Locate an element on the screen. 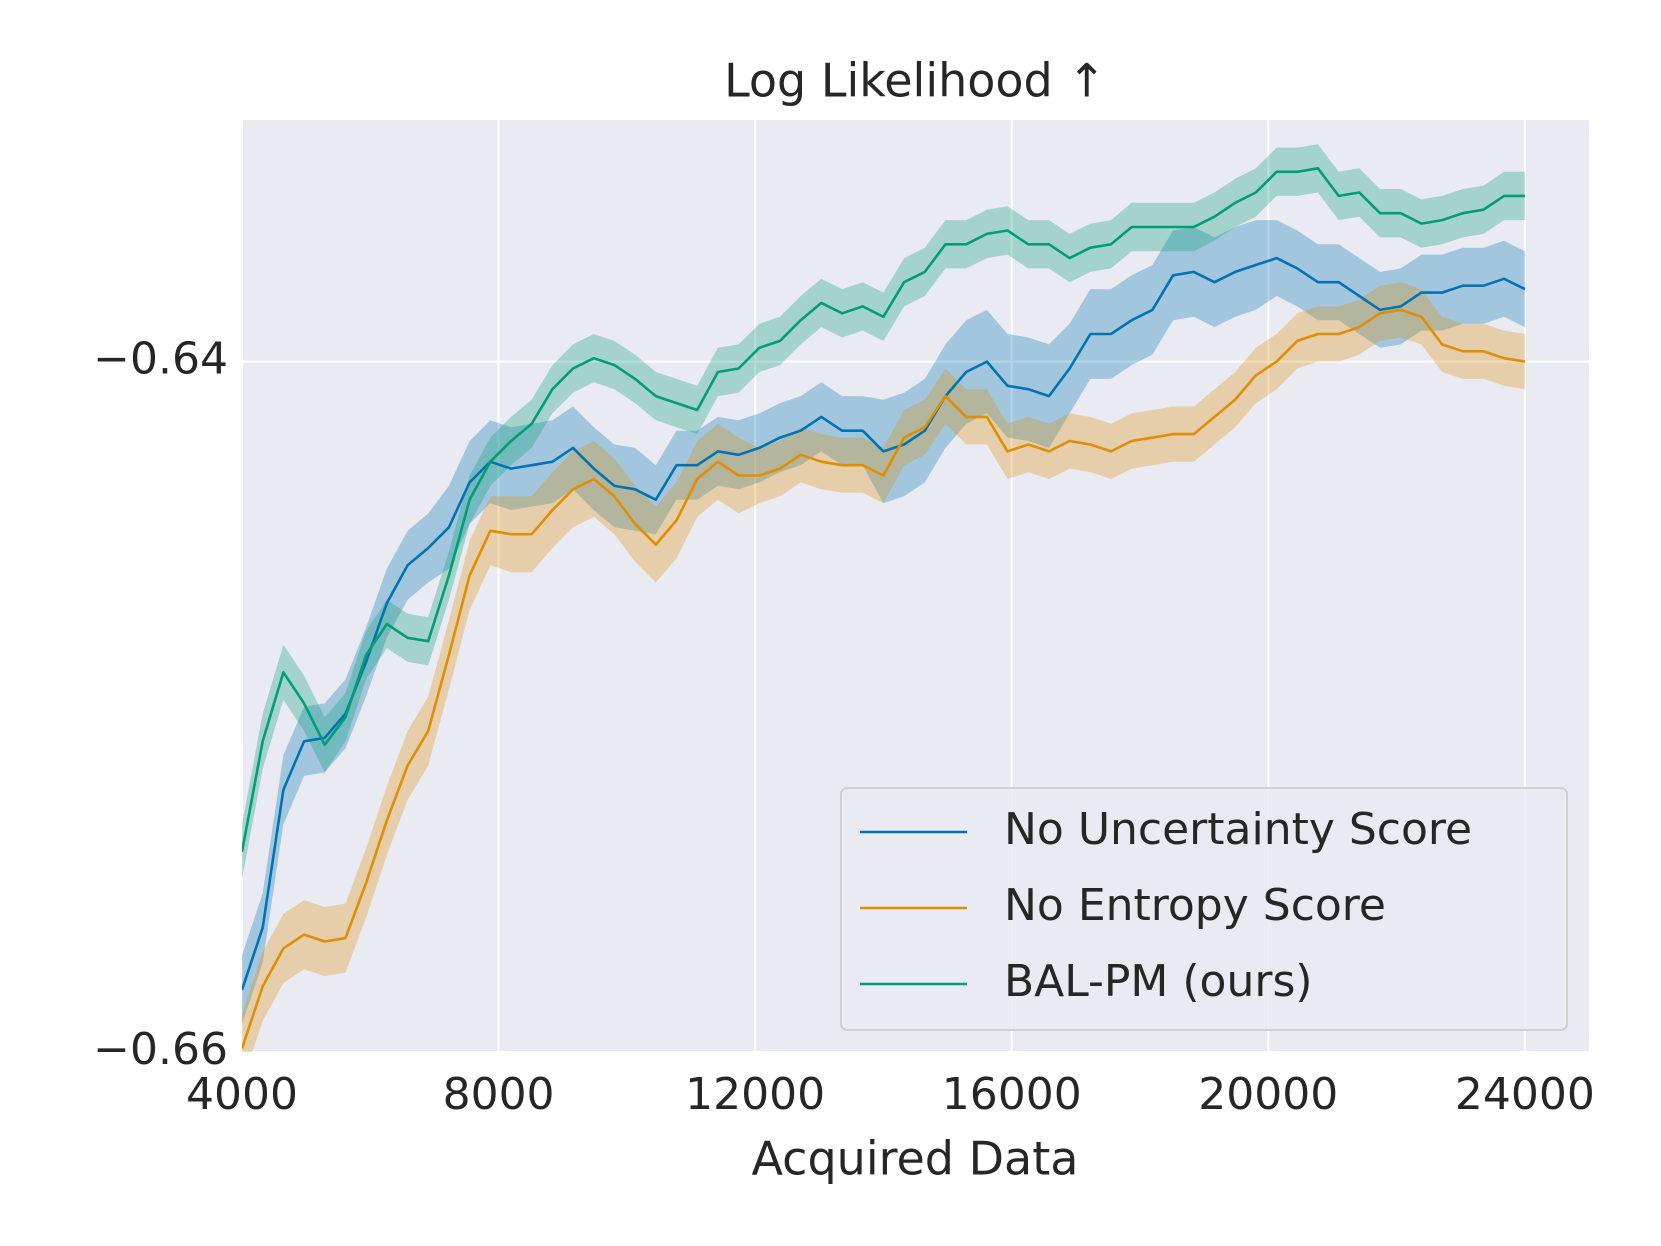 This screenshot has height=1246, width=1661. y-tick-label: −0.66 is located at coordinates (160, 1049).